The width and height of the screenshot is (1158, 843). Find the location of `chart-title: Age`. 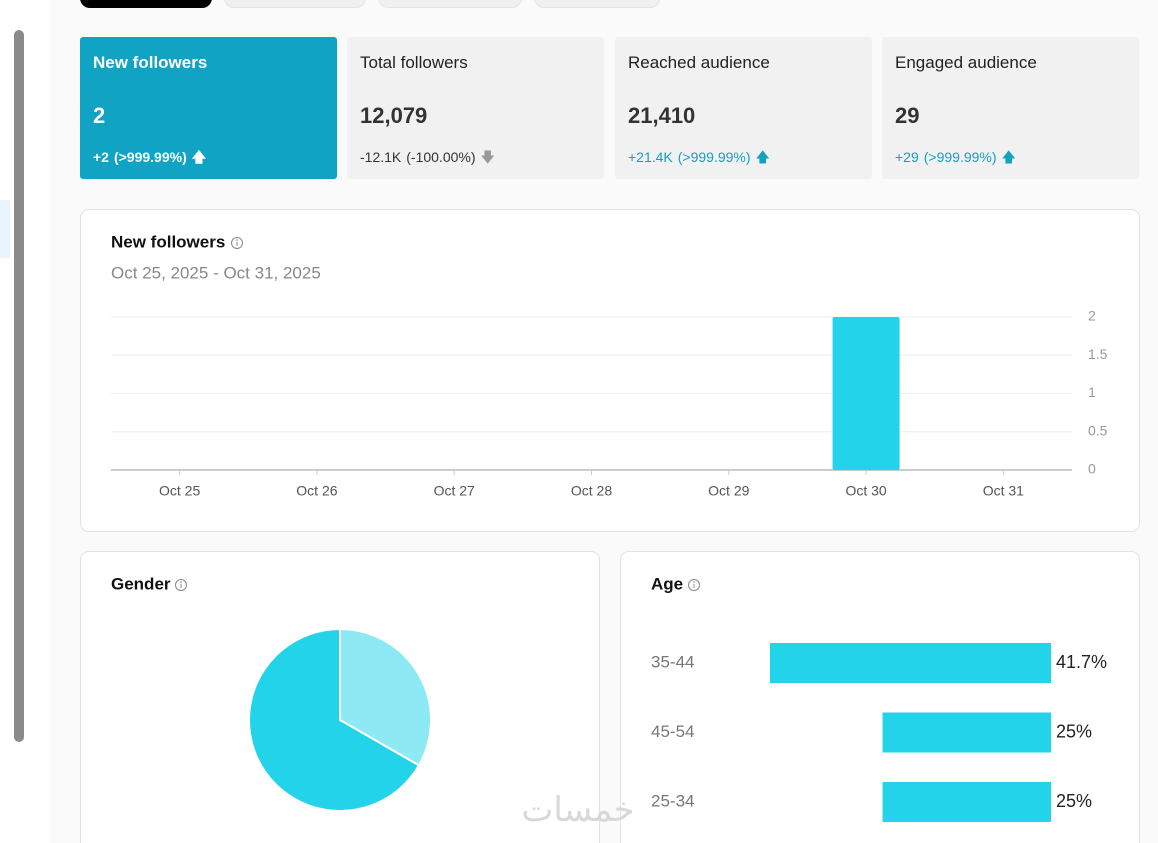

chart-title: Age is located at coordinates (667, 583).